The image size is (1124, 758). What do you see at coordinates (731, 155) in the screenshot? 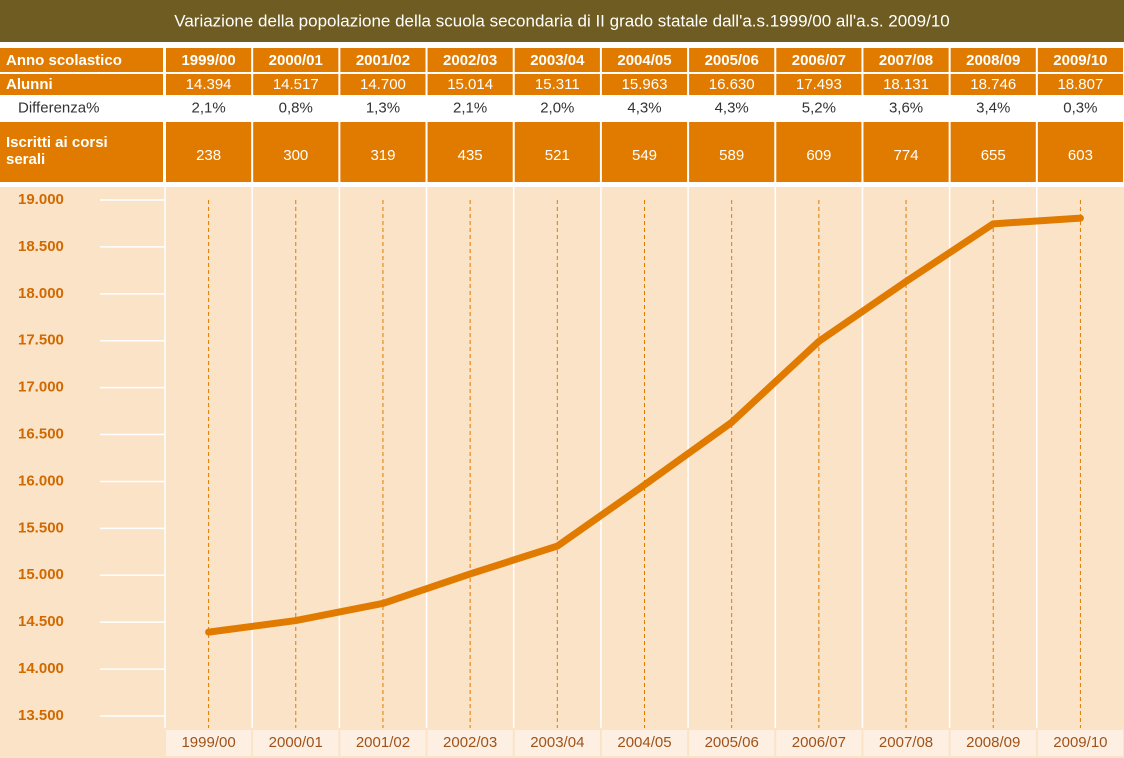
I see `table-value: 589` at bounding box center [731, 155].